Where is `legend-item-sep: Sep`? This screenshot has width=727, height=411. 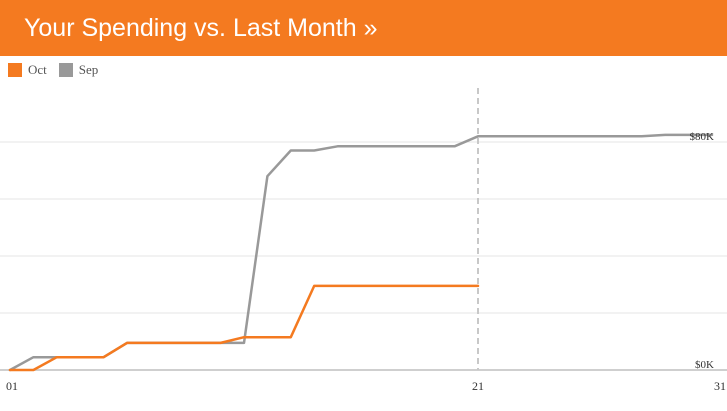
legend-item-sep: Sep is located at coordinates (78, 70).